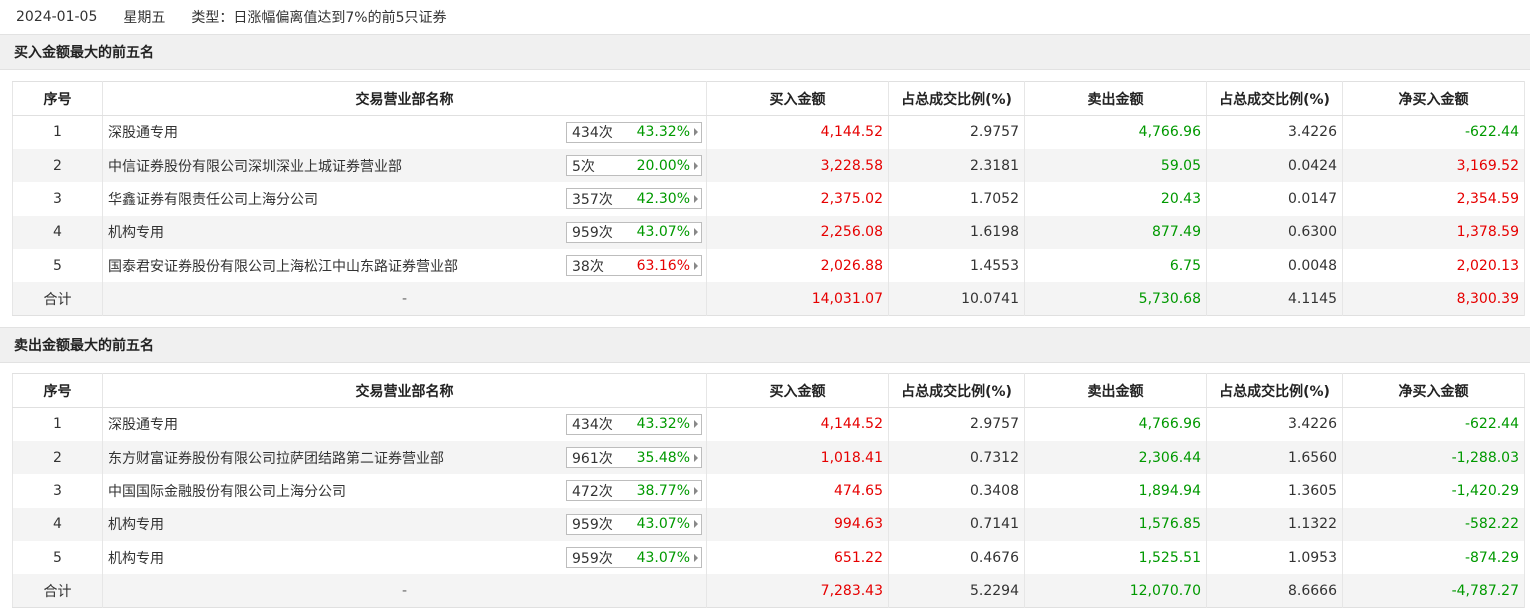 The image size is (1530, 615). I want to click on branch-name: 国泰君安证券股份有限公司上海松江中山东路证券营业部, so click(283, 266).